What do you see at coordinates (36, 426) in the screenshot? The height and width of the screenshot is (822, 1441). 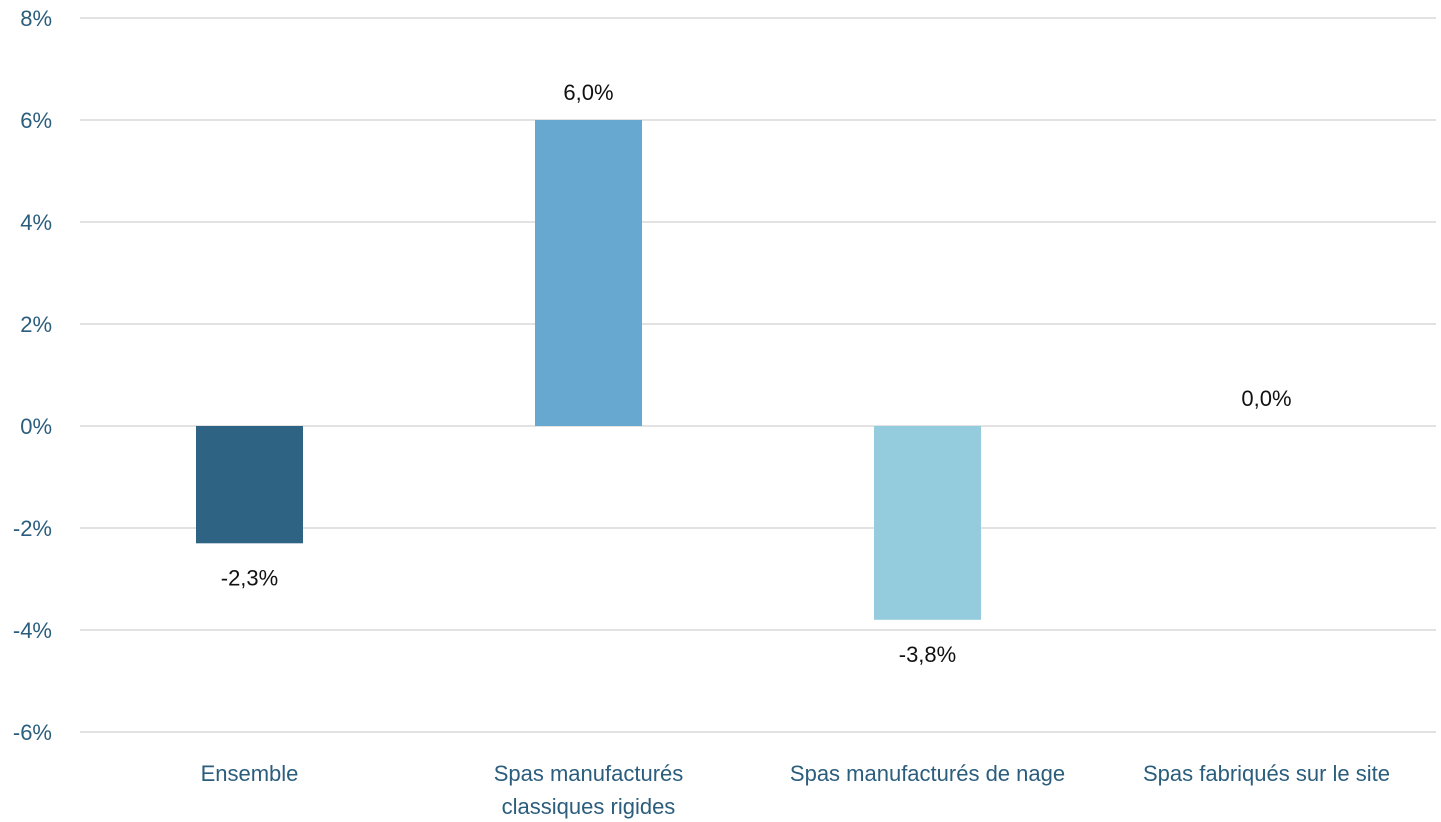 I see `y-tick-label: 0%` at bounding box center [36, 426].